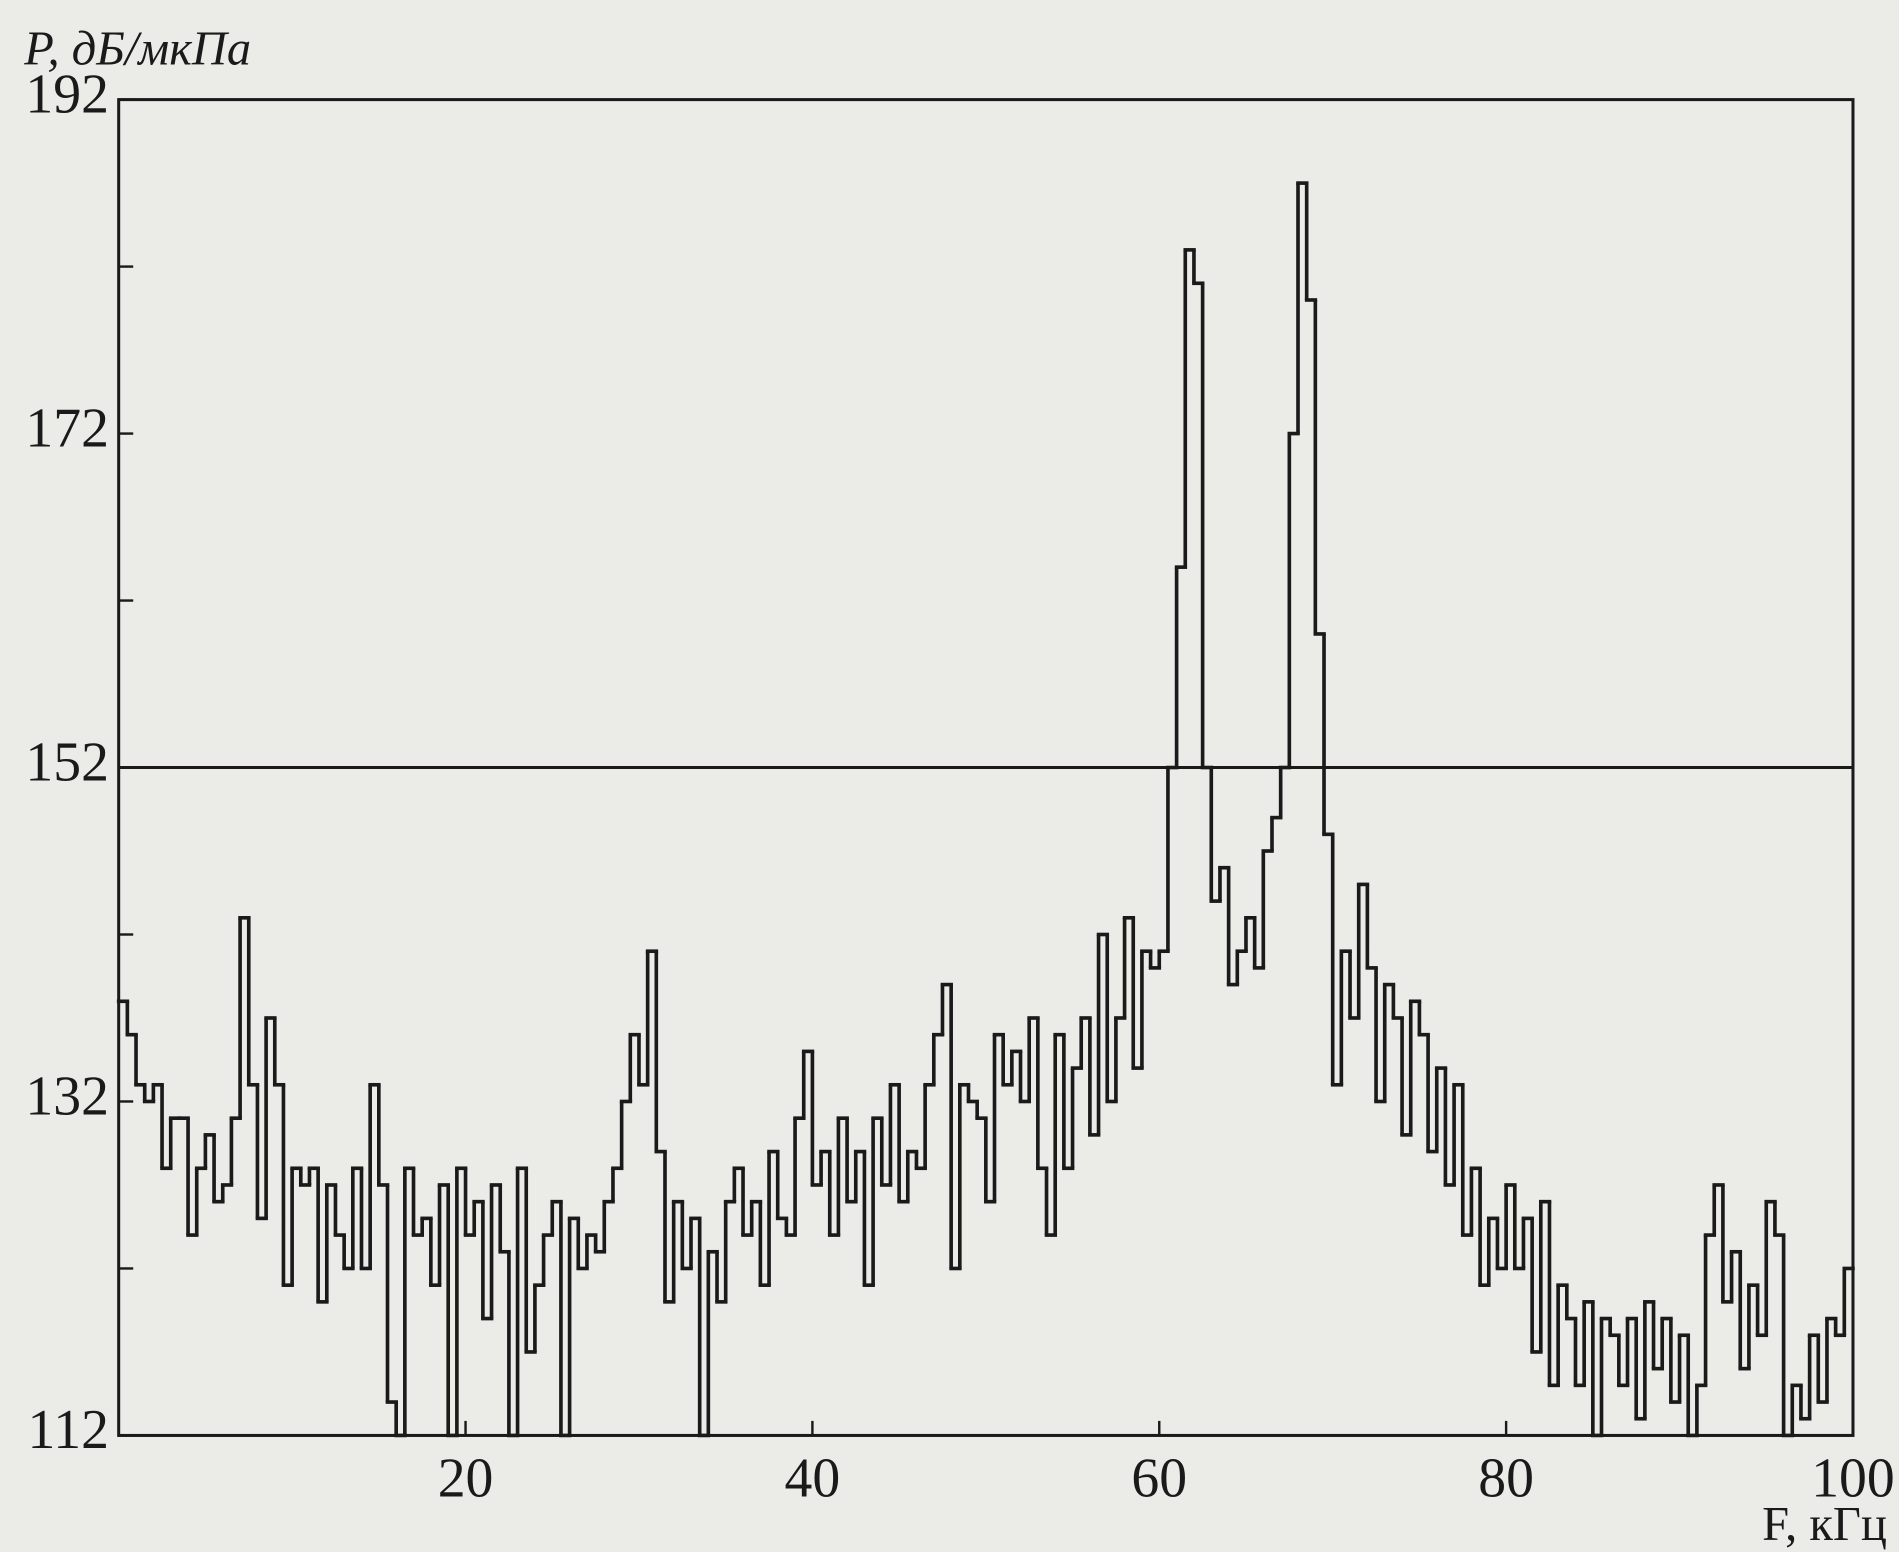 The height and width of the screenshot is (1552, 1899). What do you see at coordinates (1824, 1524) in the screenshot?
I see `x-axis-label: F, кГц` at bounding box center [1824, 1524].